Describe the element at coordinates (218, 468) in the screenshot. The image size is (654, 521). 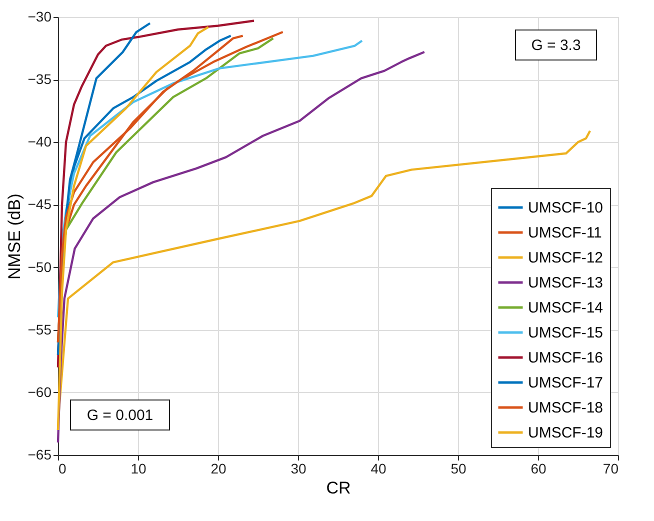
I see `x-tick-label: 20` at that location.